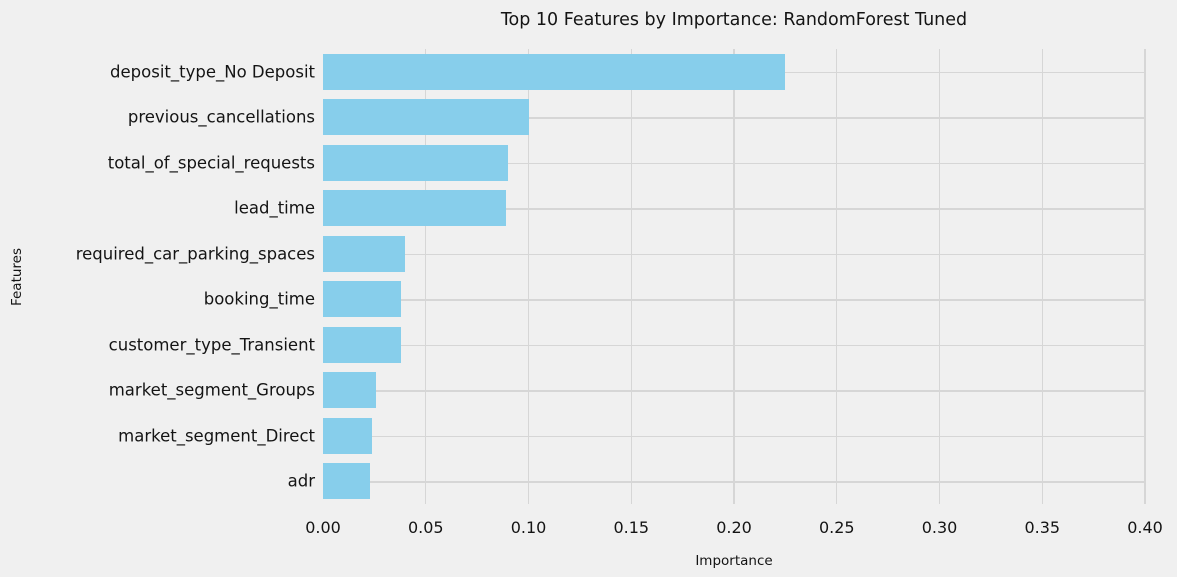  I want to click on y-tick-label: customer_type_Transient, so click(211, 345).